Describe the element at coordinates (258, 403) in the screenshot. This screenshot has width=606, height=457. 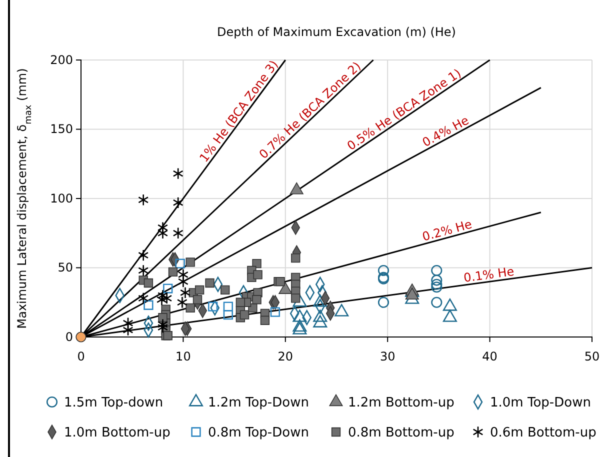
I see `legend-label: 1.2m Top-Down` at that location.